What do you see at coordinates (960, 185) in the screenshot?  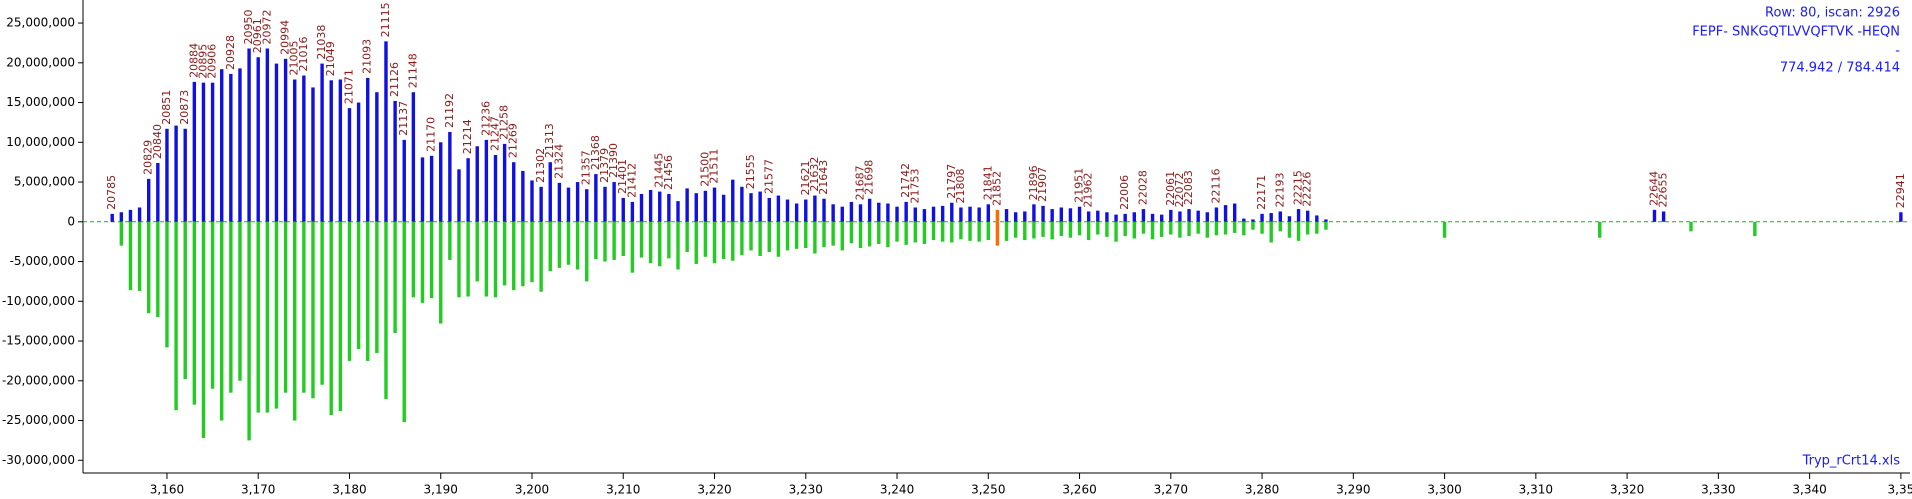 I see `peak-label: 21808` at bounding box center [960, 185].